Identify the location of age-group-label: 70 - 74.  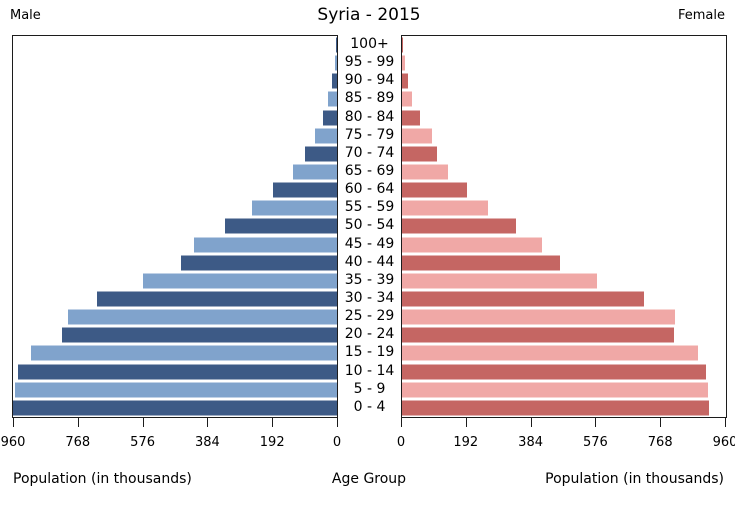
(369, 152).